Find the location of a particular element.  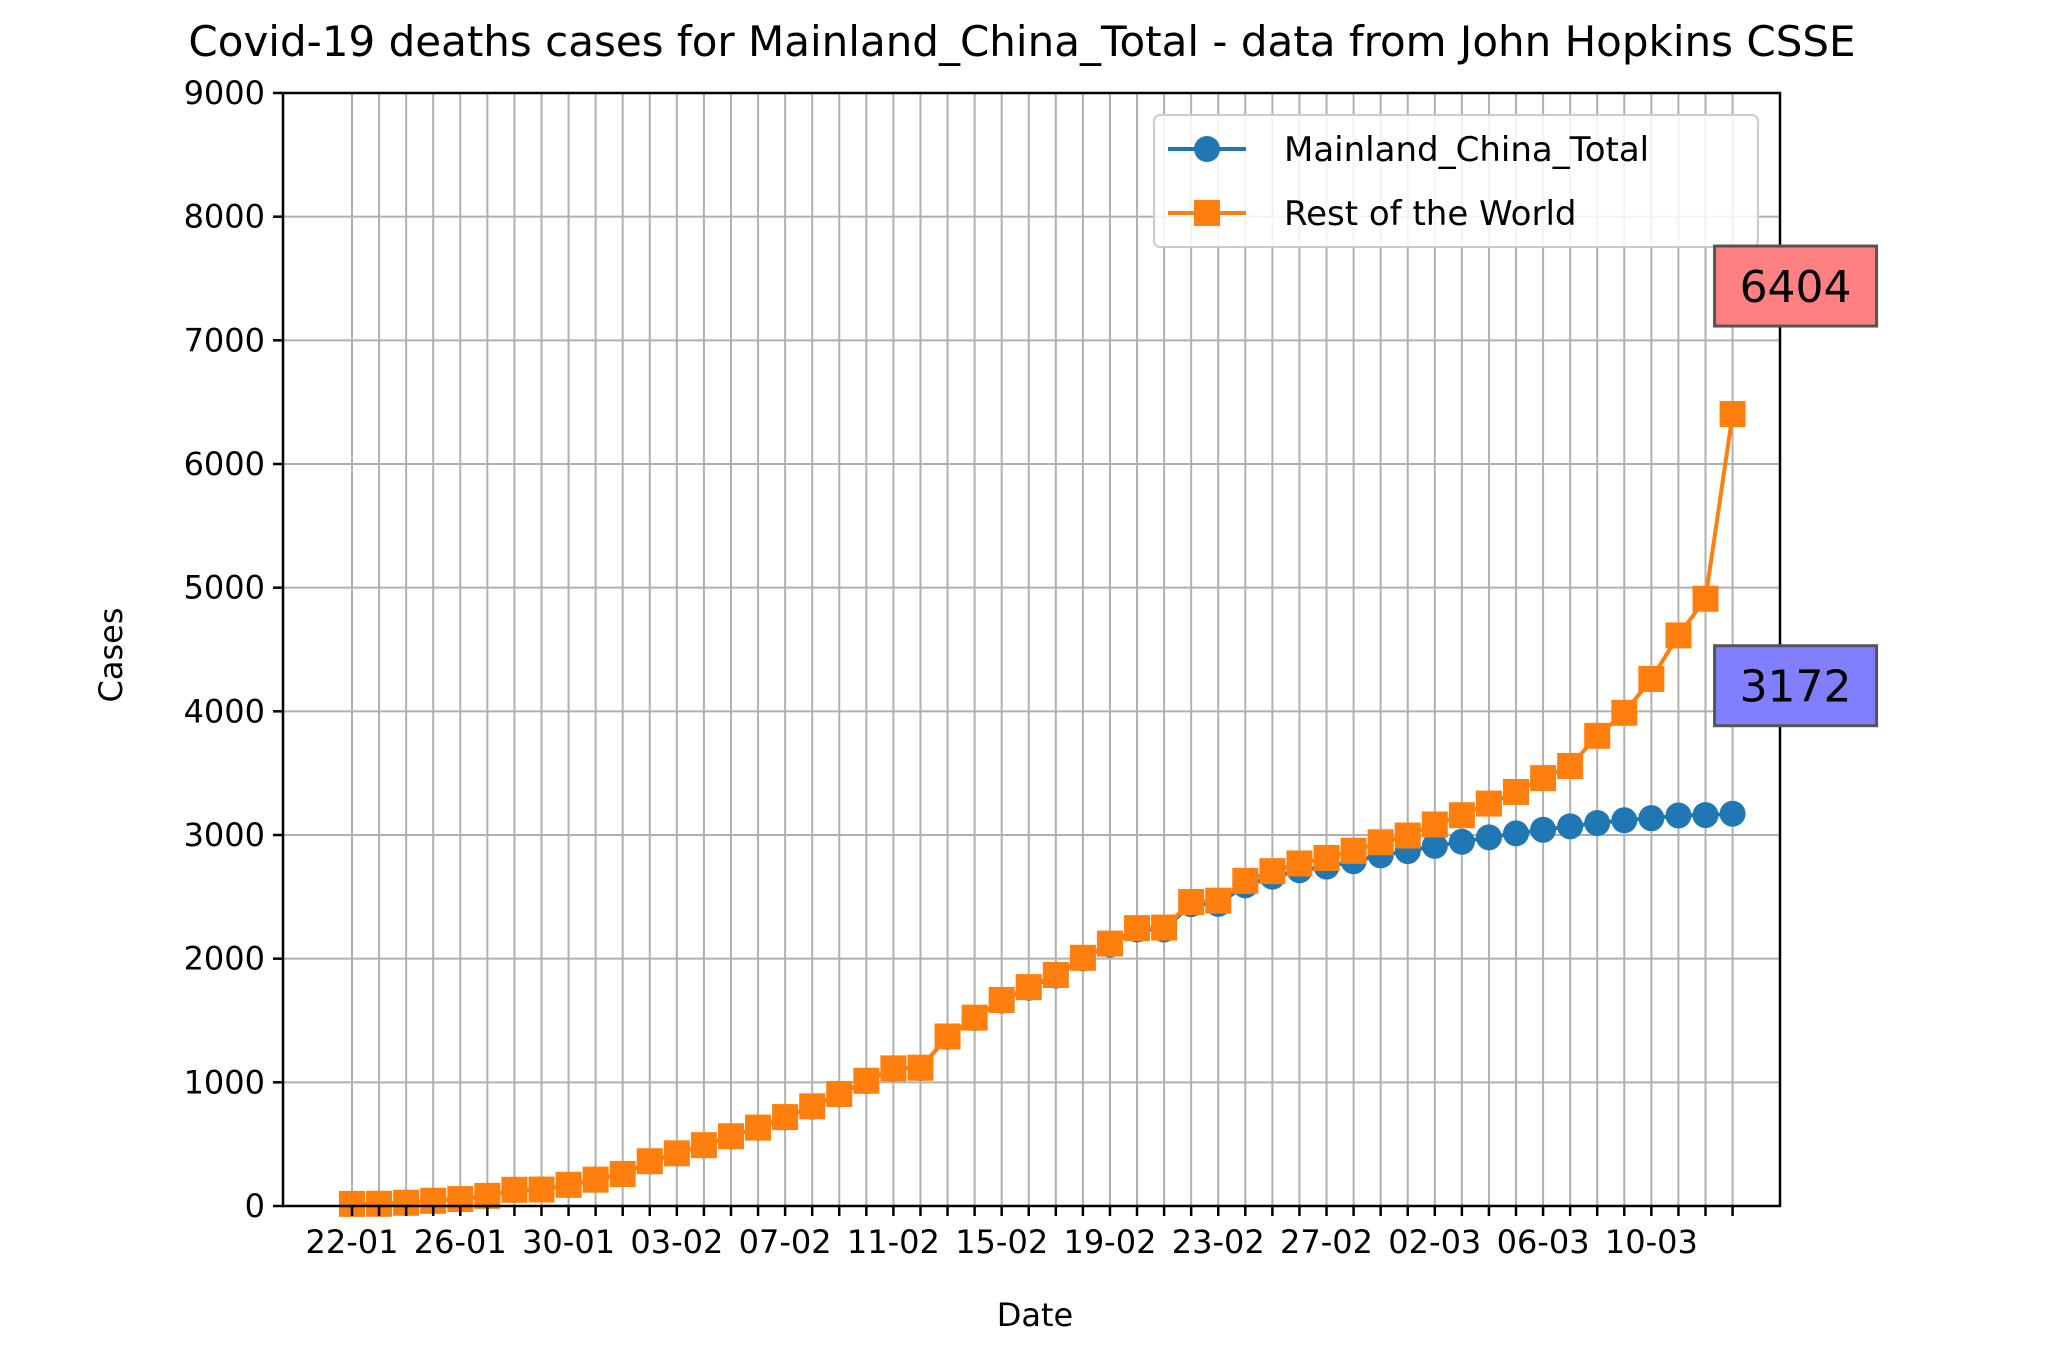

x-tick-label: 15-02 is located at coordinates (1001, 1242).